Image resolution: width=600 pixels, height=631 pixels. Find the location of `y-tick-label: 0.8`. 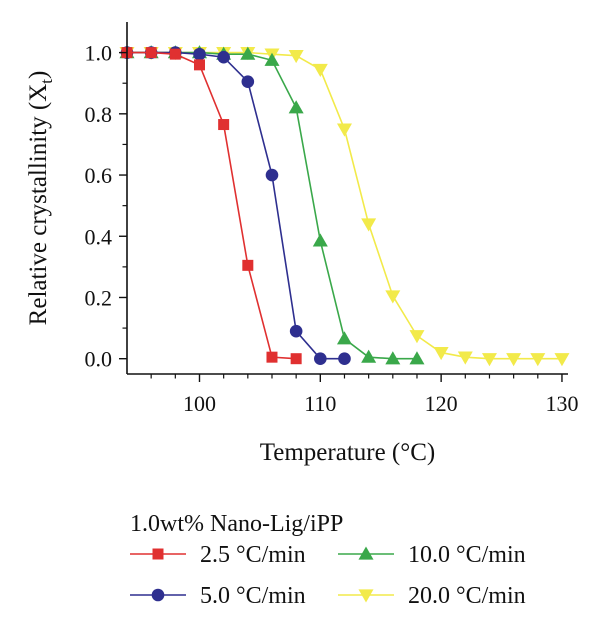

y-tick-label: 0.8 is located at coordinates (99, 114).